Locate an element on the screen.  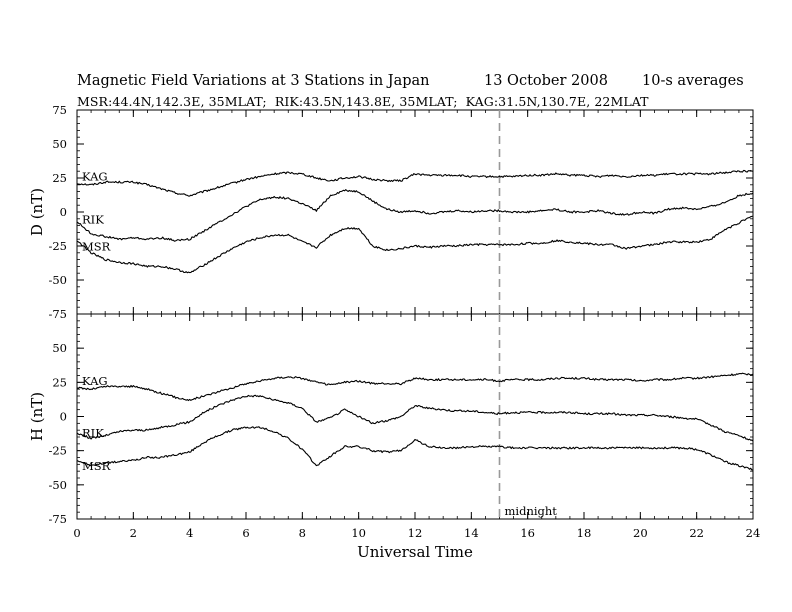
y-tick-label: 75 is located at coordinates (59, 110).